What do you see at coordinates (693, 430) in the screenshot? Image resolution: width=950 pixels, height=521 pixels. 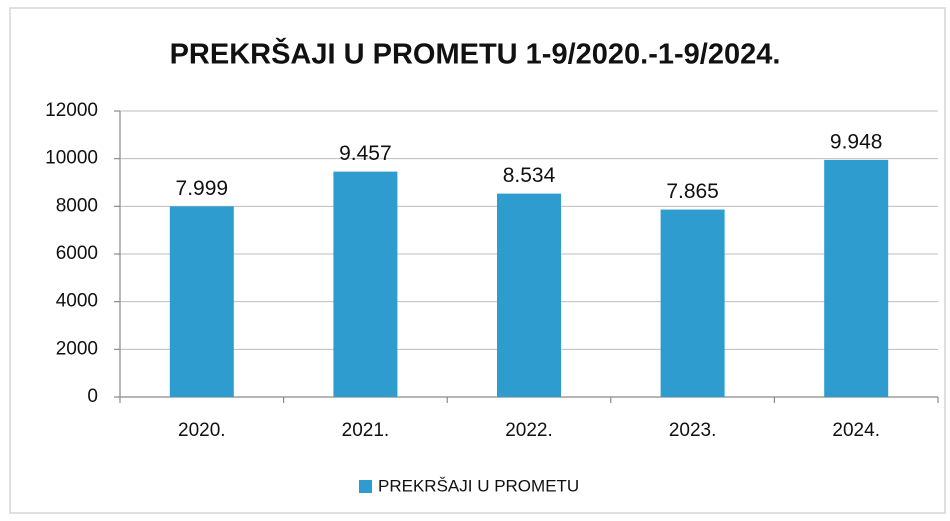 I see `x-tick-label: 2023.` at bounding box center [693, 430].